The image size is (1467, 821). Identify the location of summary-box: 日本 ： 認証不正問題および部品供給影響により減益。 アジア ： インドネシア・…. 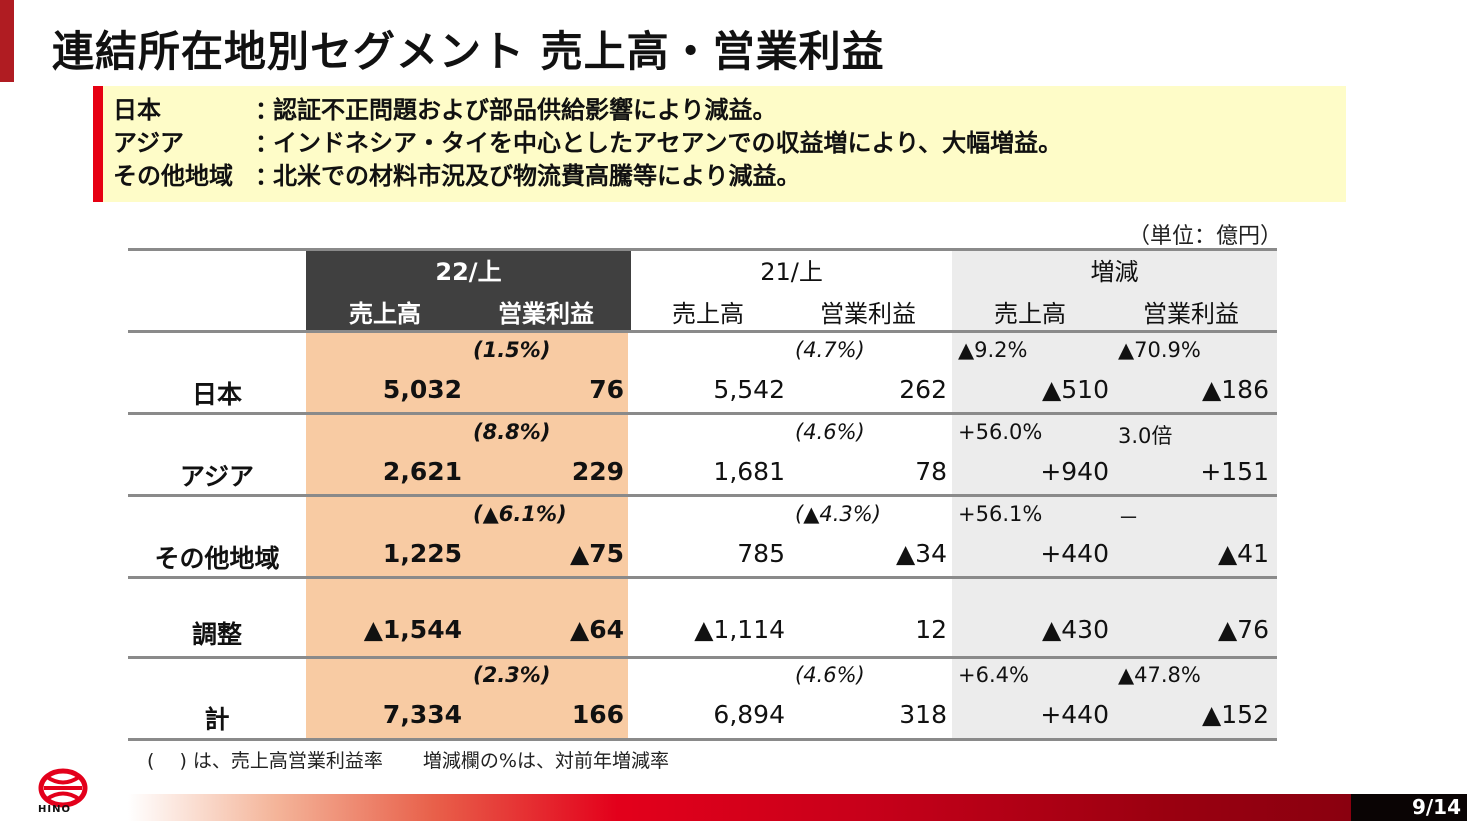
(719, 144).